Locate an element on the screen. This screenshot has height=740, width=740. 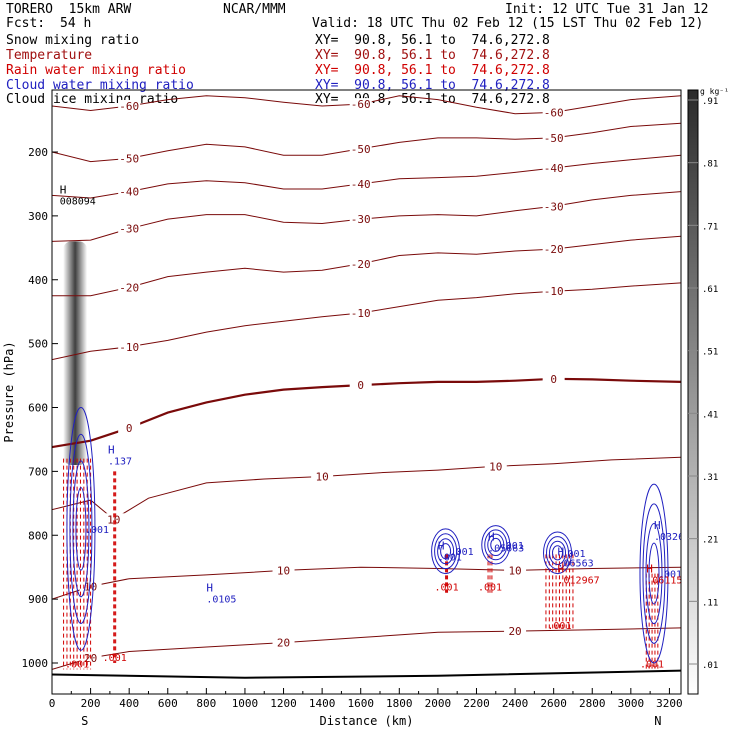
x-tick-label: 400 is located at coordinates (129, 703).